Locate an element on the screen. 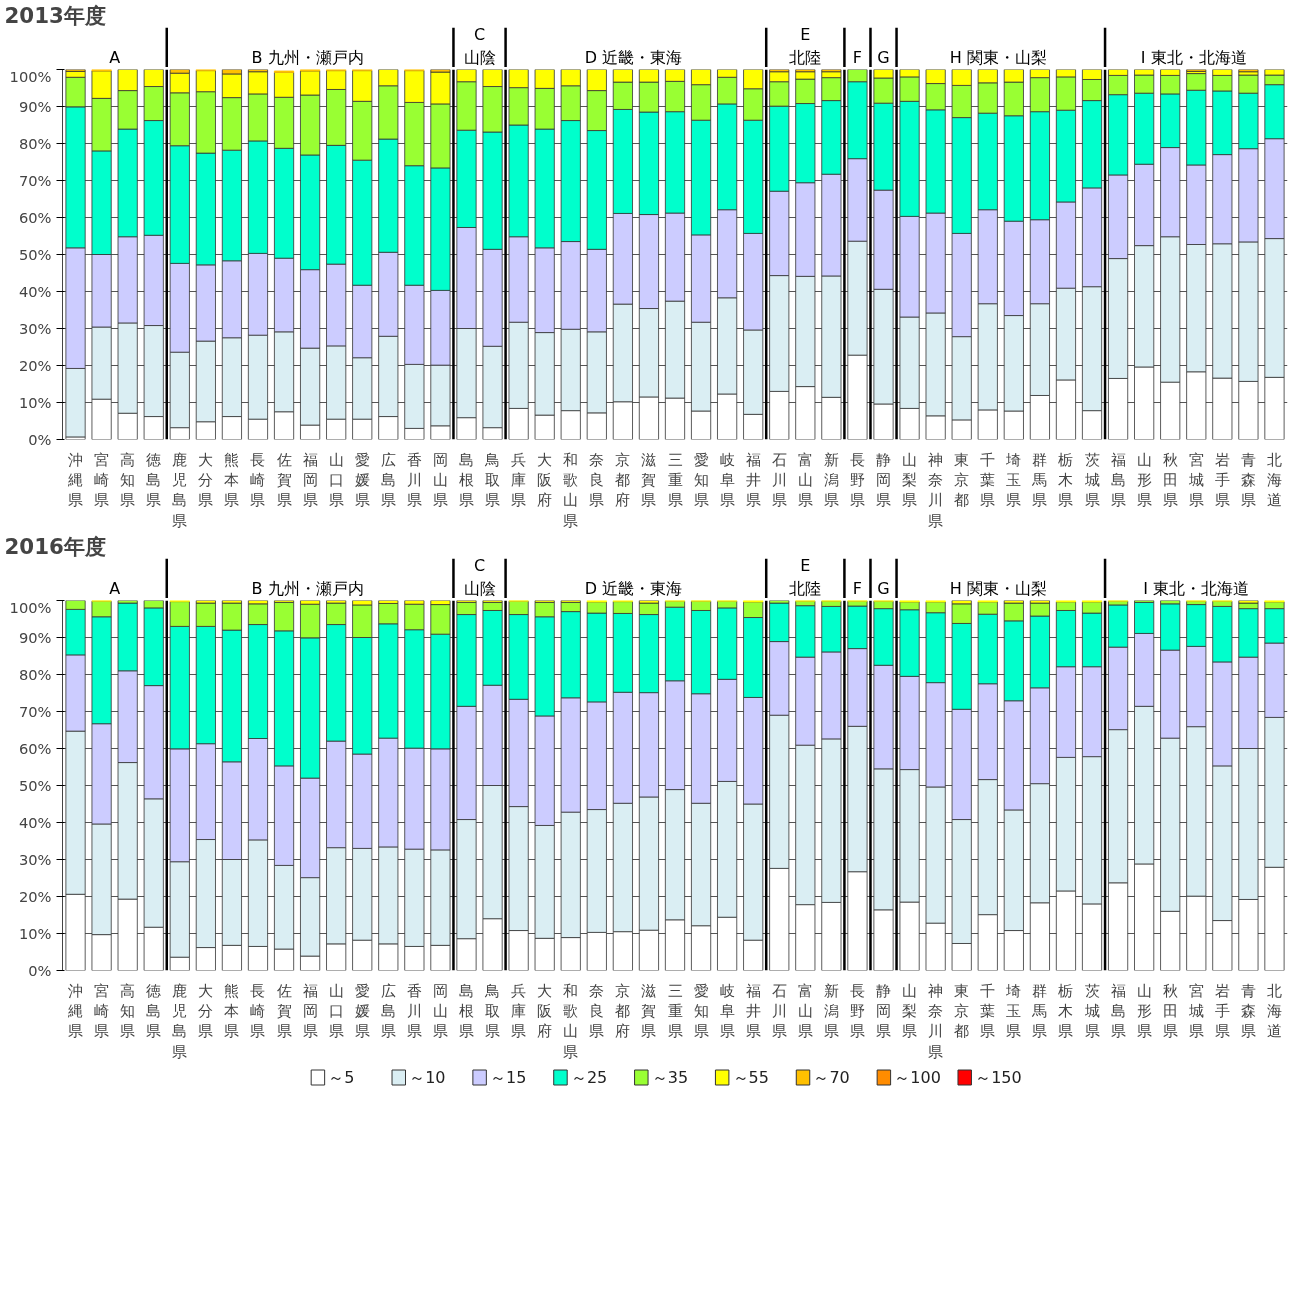 The height and width of the screenshot is (1311, 1308). legend-label: ～70 is located at coordinates (831, 1077).